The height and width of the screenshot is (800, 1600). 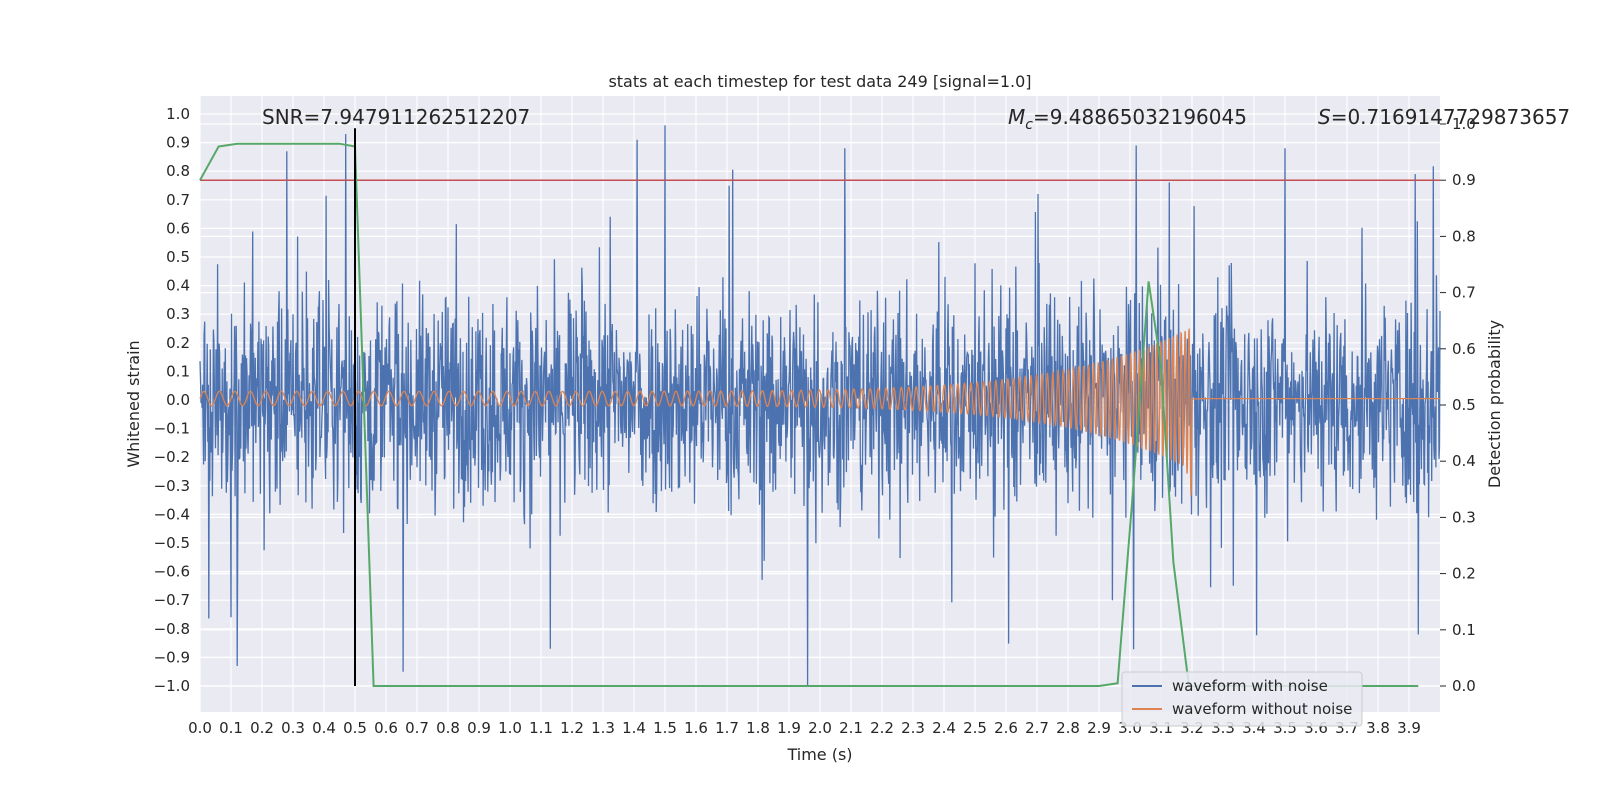 I want to click on x-axis-label: Time (s), so click(x=819, y=754).